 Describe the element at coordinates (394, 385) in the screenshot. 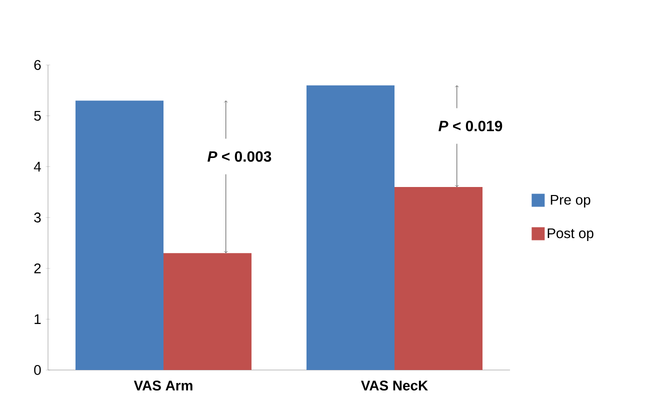

I see `x-tick-label: VAS NecK` at that location.